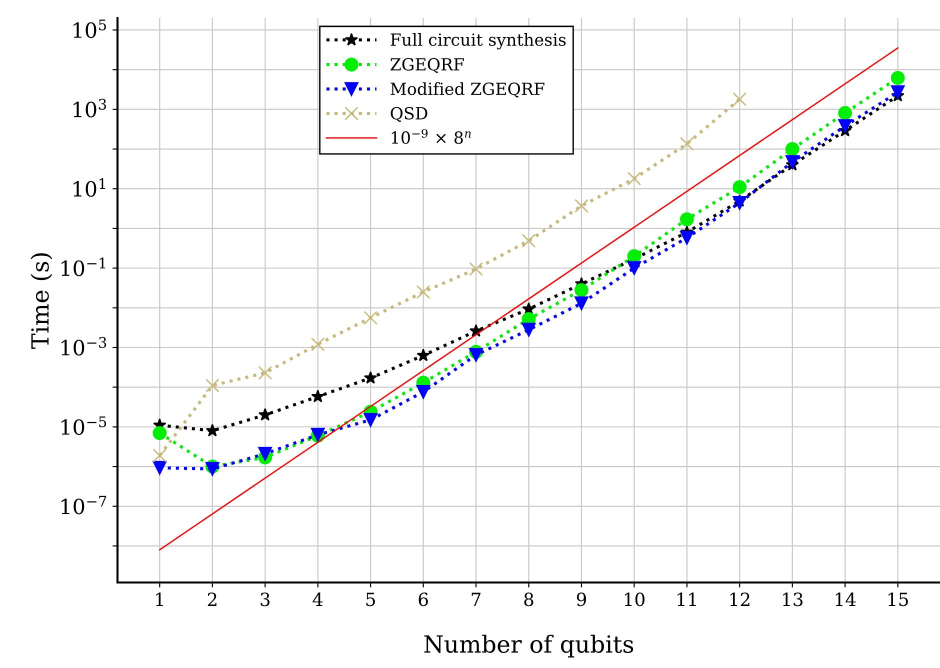 The image size is (940, 668). Describe the element at coordinates (423, 599) in the screenshot. I see `x-tick-label: 6` at that location.